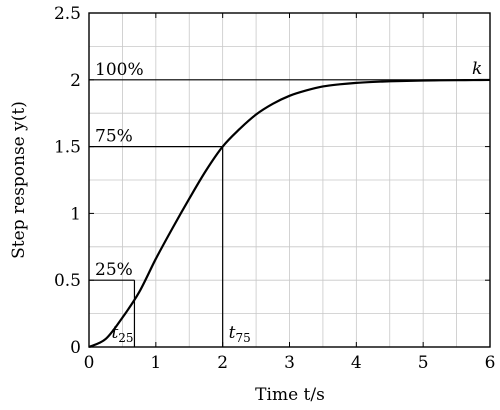  I want to click on y-tick-label: 1, so click(75, 214).